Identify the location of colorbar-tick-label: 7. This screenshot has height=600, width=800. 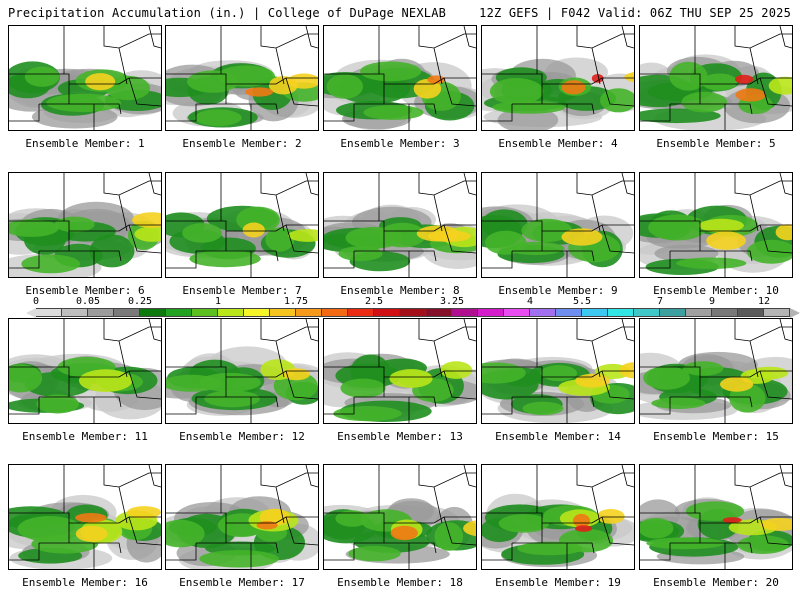
(660, 301).